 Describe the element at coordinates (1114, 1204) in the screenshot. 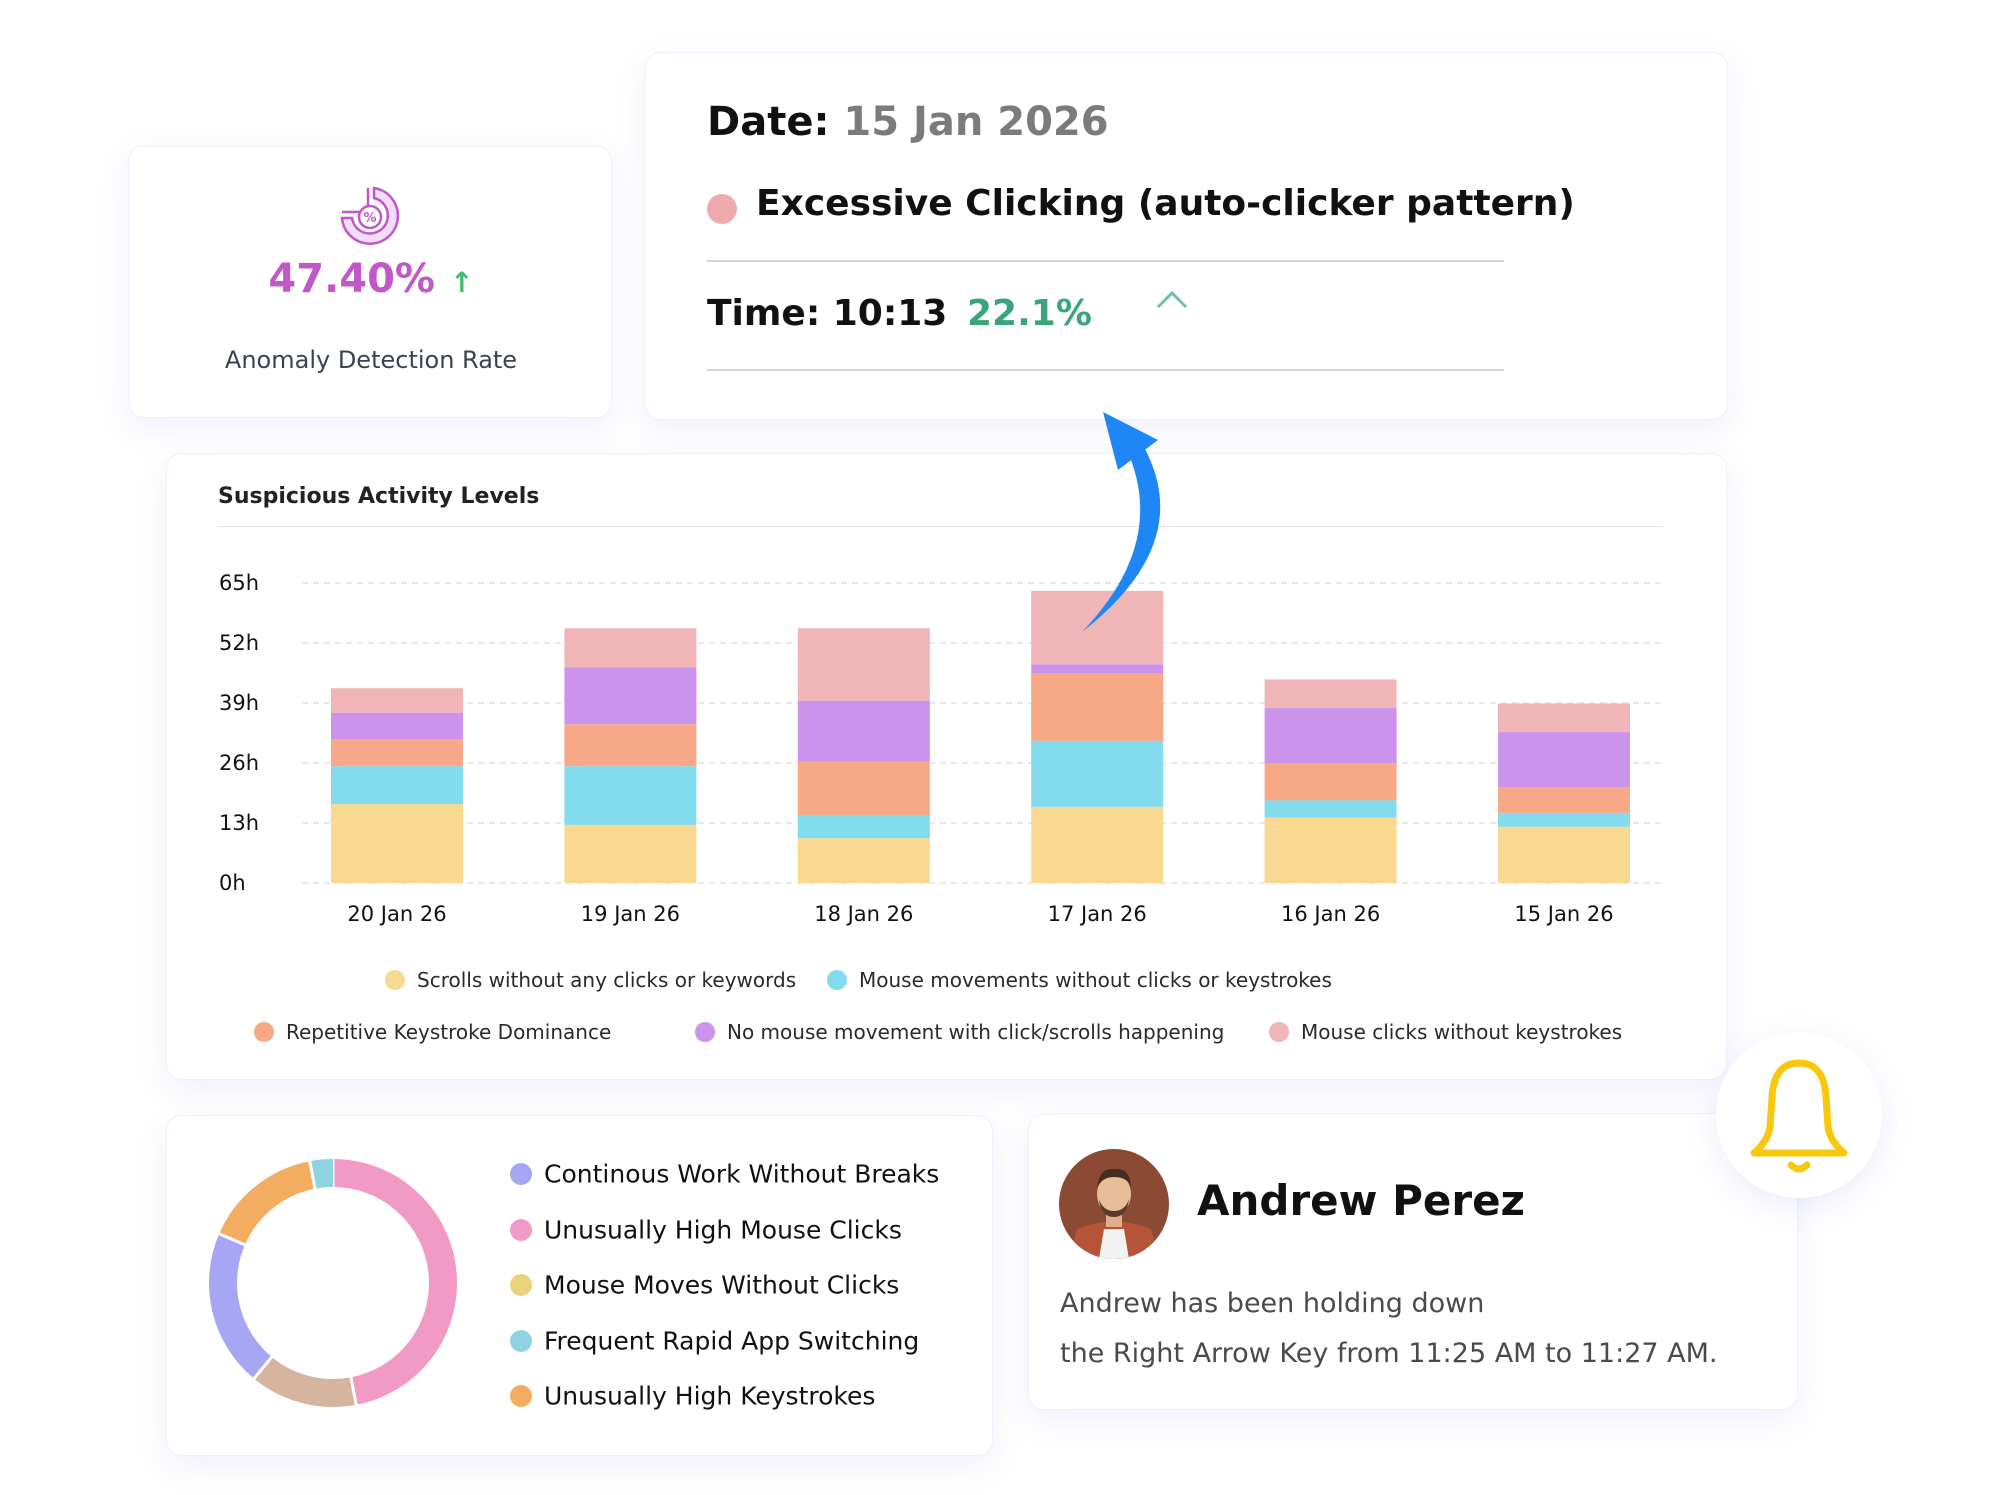

I see `user-avatar` at that location.